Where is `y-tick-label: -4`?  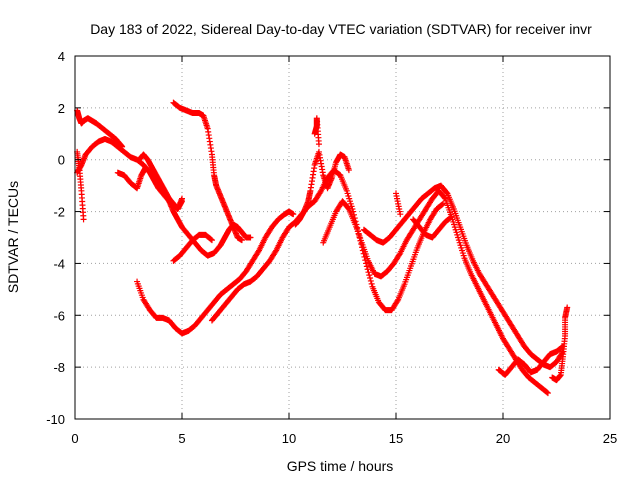
y-tick-label: -4 is located at coordinates (59, 263).